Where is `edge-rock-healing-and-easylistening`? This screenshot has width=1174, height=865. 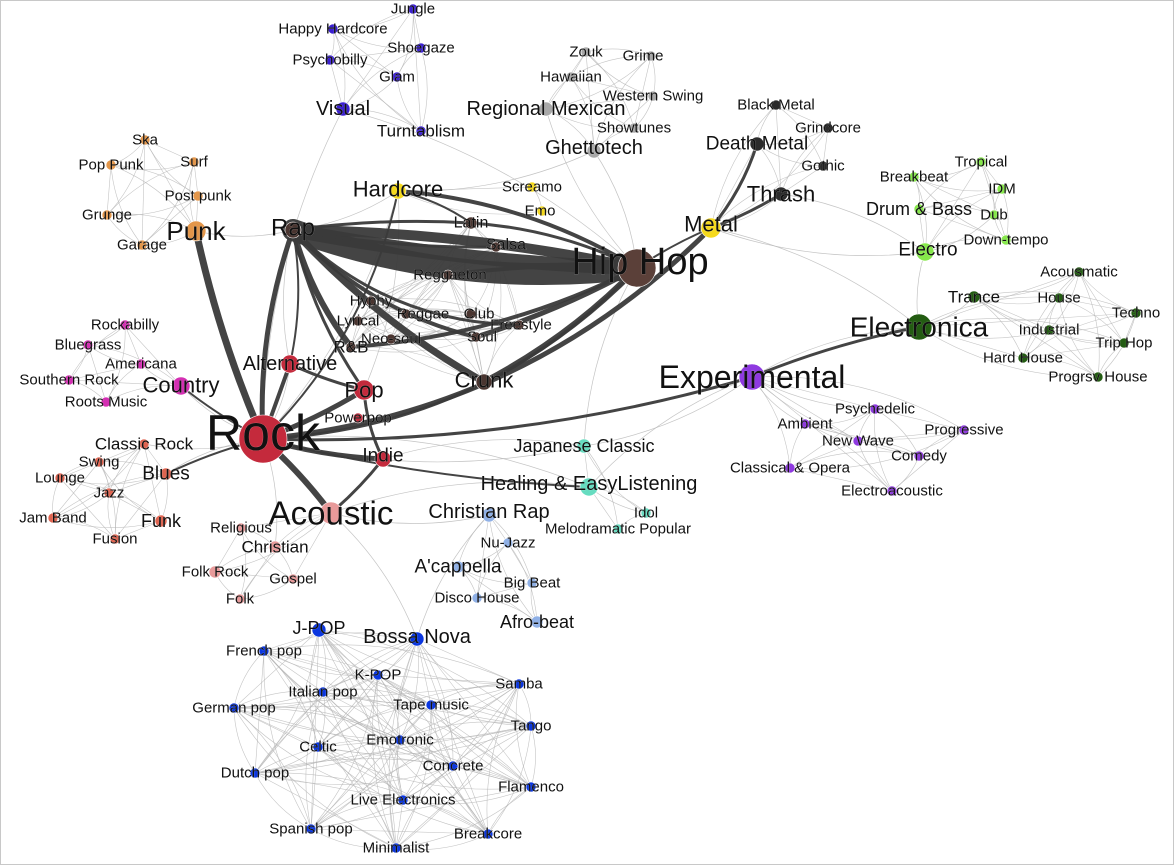 edge-rock-healing-and-easylistening is located at coordinates (426, 463).